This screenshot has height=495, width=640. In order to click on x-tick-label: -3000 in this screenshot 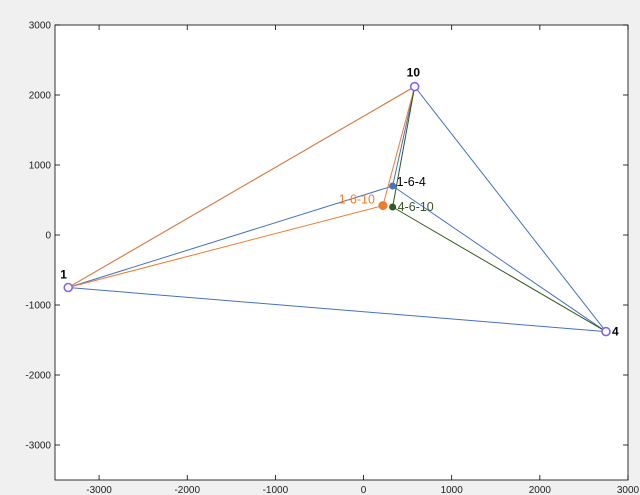, I will do `click(99, 490)`.